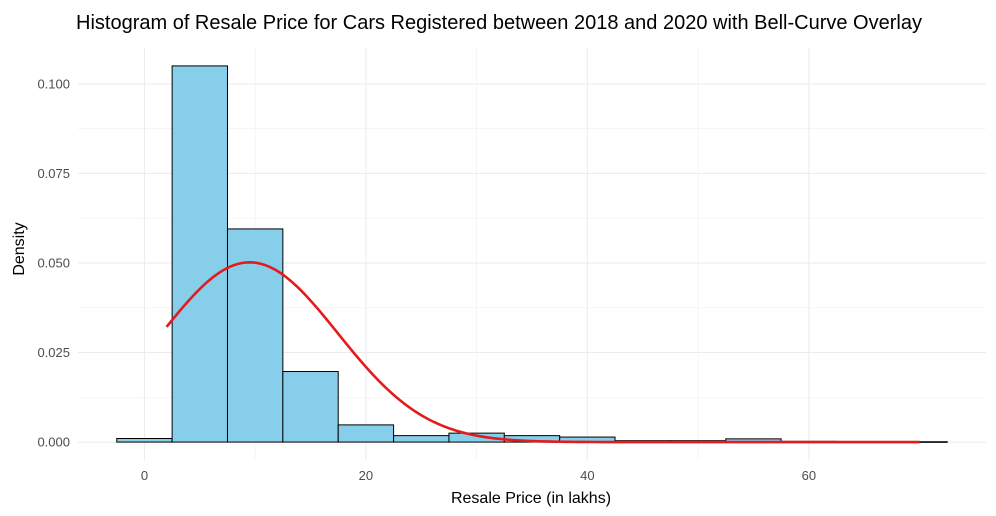 This screenshot has height=516, width=996. I want to click on x-axis-title: Resale Price (in lakhs), so click(531, 498).